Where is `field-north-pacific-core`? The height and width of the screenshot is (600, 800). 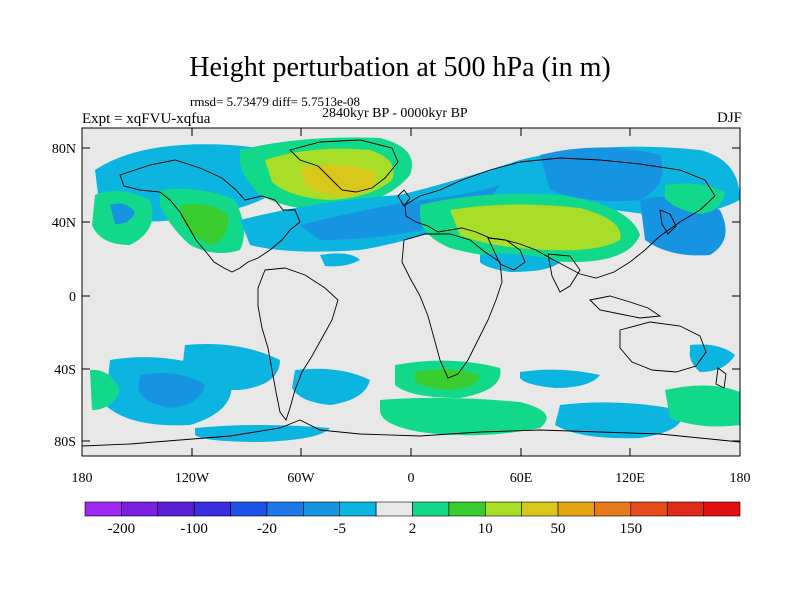 field-north-pacific-core is located at coordinates (122, 214).